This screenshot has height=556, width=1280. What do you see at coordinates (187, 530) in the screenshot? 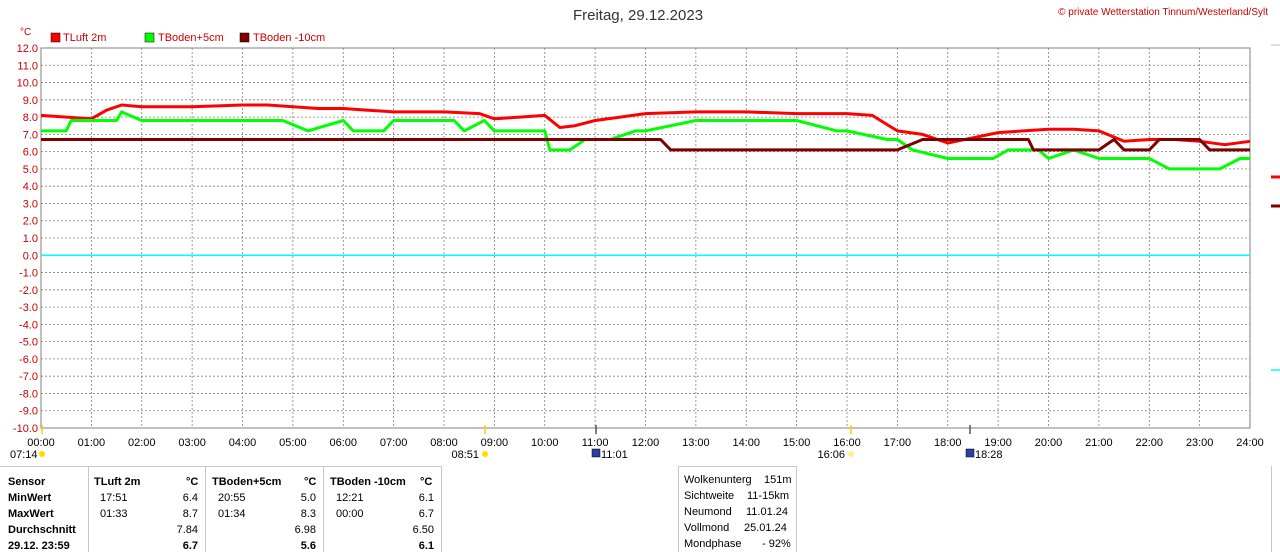
I see `stats-value-1: 7.84` at bounding box center [187, 530].